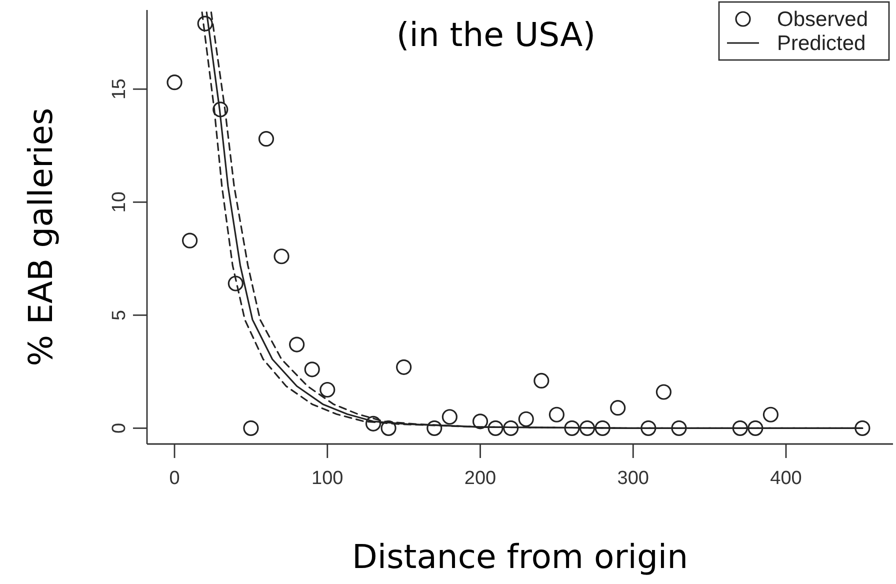 This screenshot has width=896, height=584. Describe the element at coordinates (119, 89) in the screenshot. I see `y-tick-label: 15` at that location.